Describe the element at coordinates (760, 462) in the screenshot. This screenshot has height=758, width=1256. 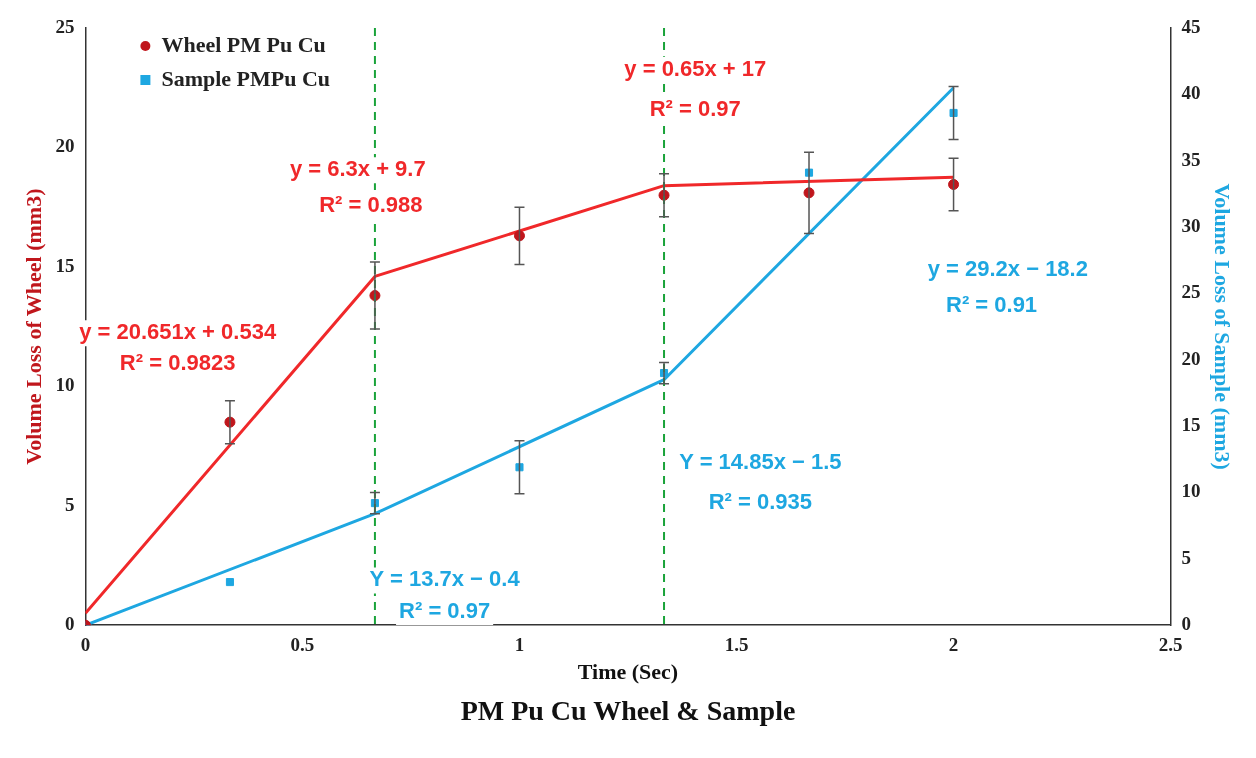
I see `annotation: Y = 14.85x − 1.5` at that location.